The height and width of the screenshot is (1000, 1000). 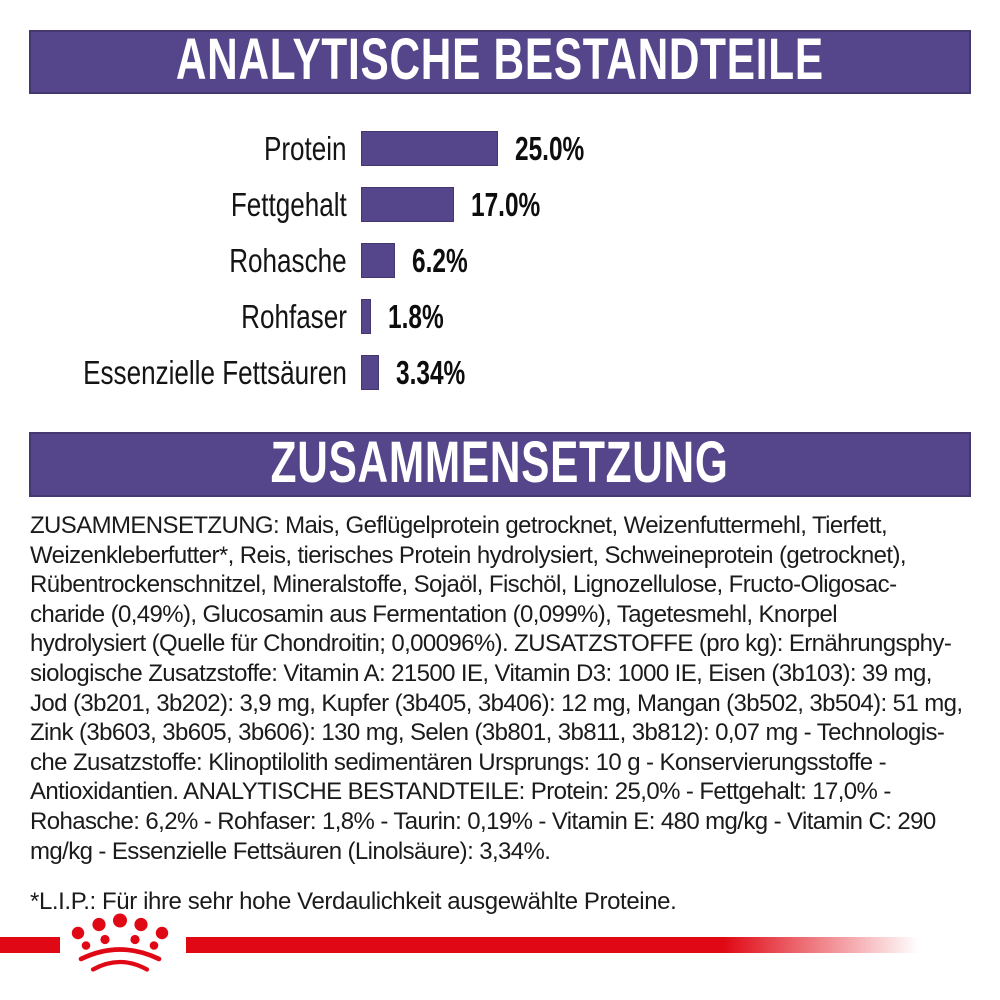 I want to click on footer-stripe-right, so click(x=593, y=945).